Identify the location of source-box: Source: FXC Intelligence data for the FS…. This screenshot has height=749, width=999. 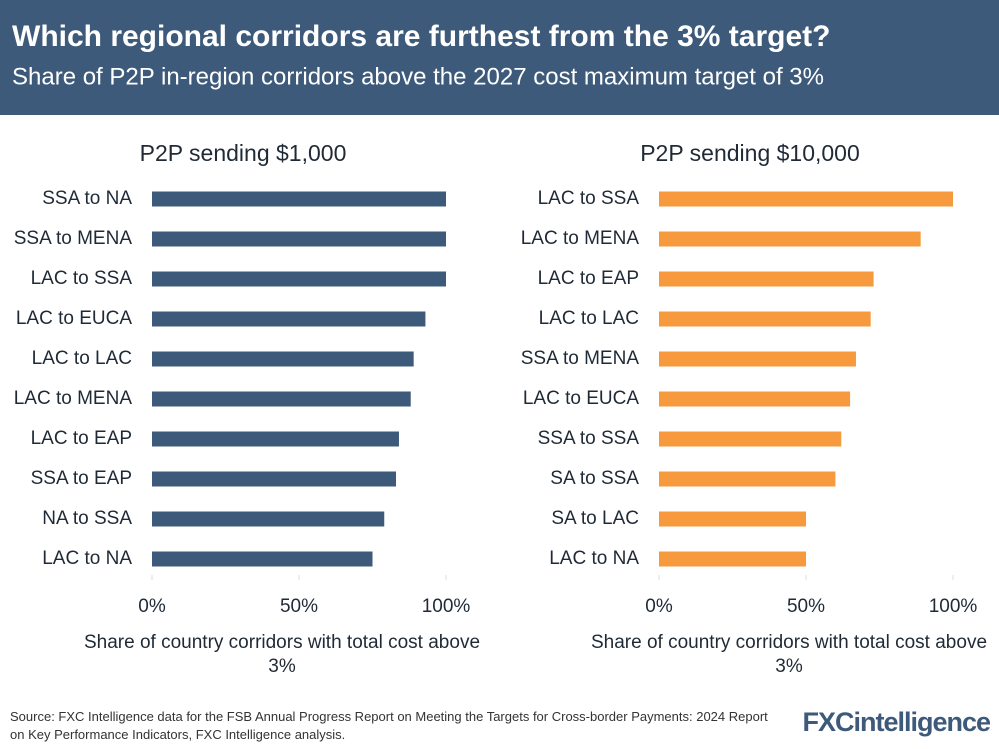
(389, 725).